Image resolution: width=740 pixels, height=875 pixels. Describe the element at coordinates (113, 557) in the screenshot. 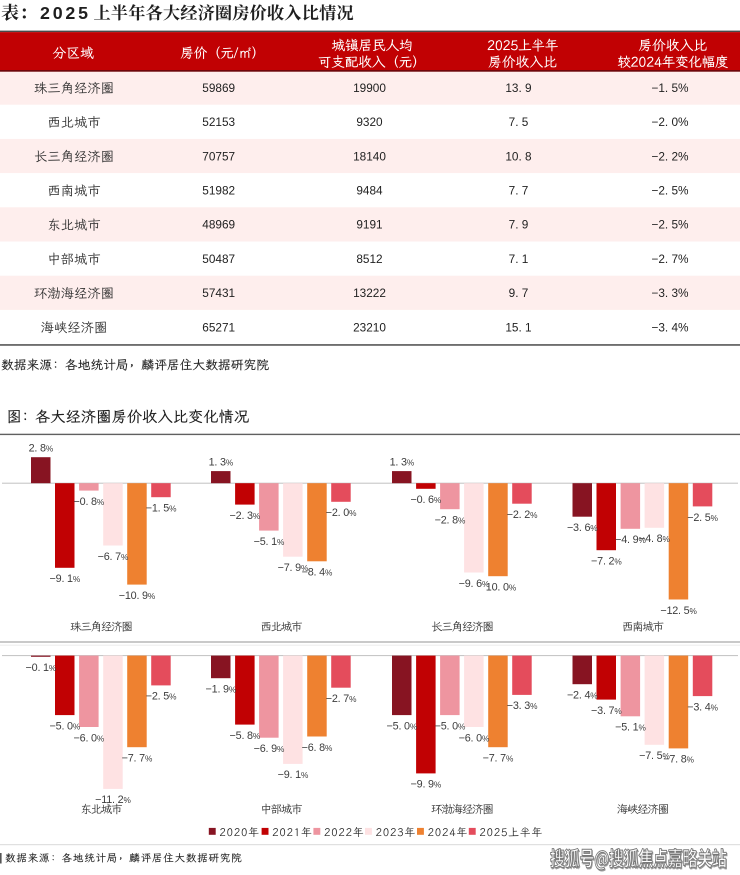

I see `svg-text: −6. 7%` at that location.